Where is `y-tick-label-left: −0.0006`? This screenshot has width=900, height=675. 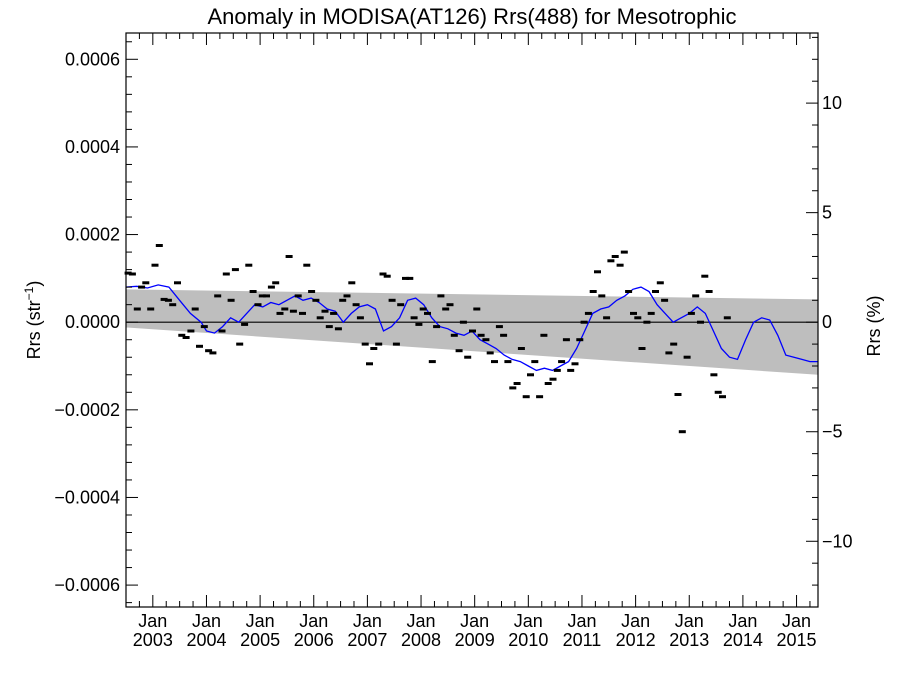
y-tick-label-left: −0.0006 is located at coordinates (87, 585).